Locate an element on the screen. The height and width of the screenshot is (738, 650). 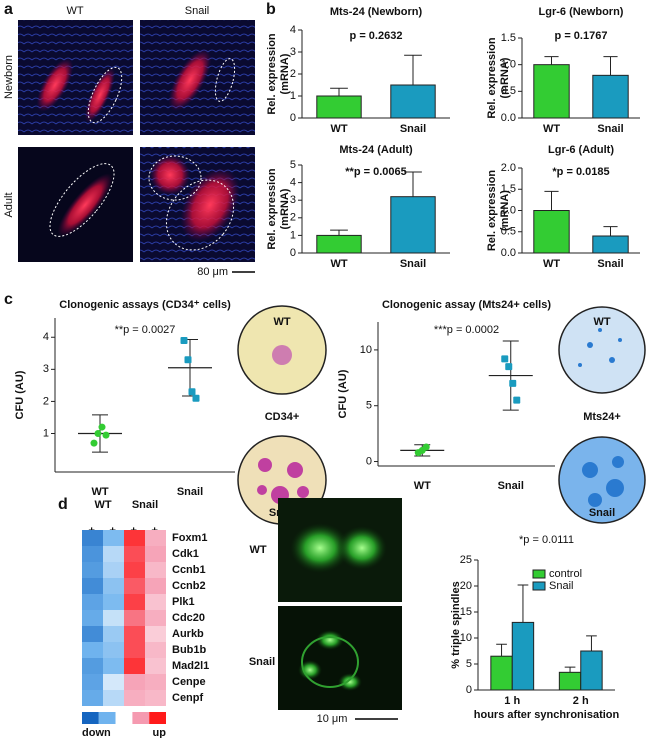
annotation: *p = 0.0185 is located at coordinates (580, 172).